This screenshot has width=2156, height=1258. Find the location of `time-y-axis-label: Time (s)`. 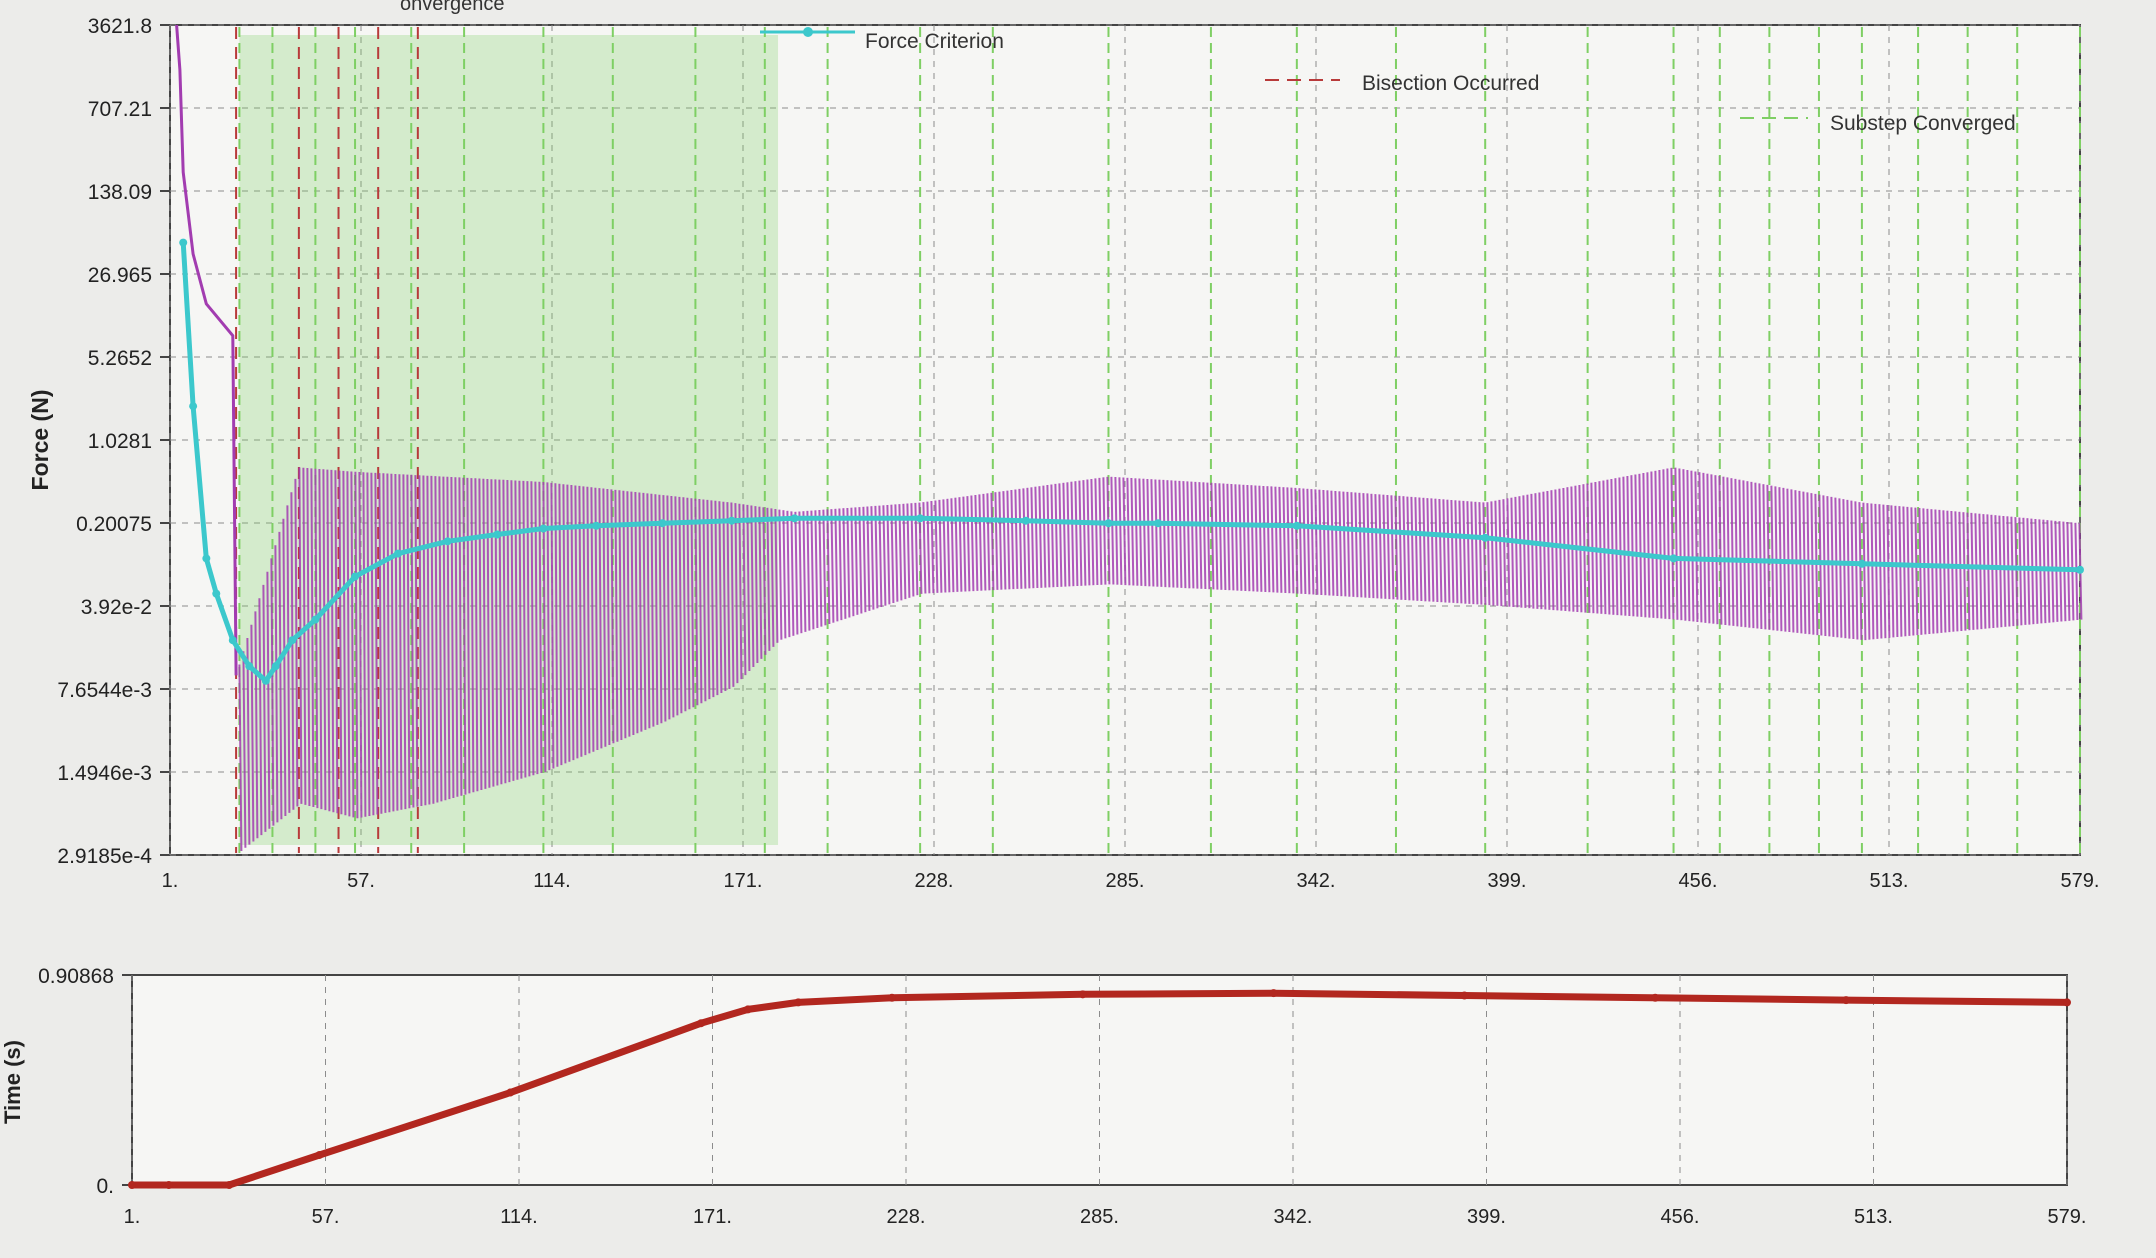

time-y-axis-label: Time (s) is located at coordinates (12, 1082).